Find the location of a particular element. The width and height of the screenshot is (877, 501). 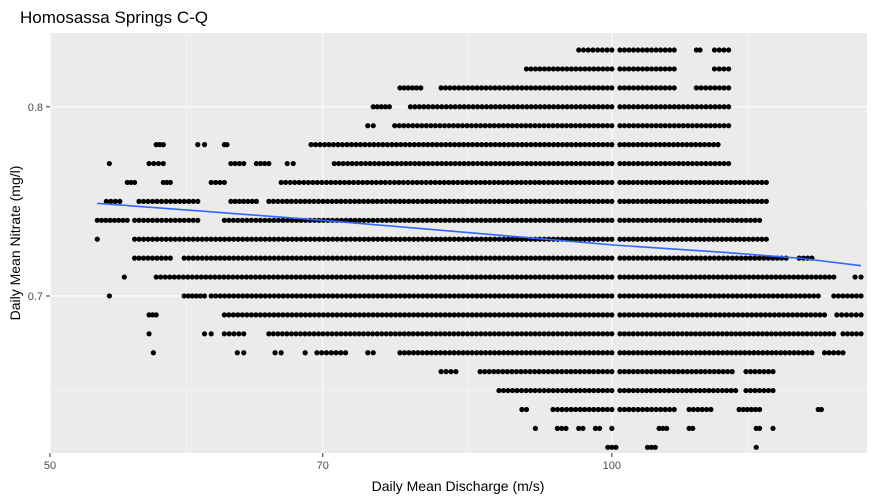

x-tick-label: 50 is located at coordinates (50, 466).